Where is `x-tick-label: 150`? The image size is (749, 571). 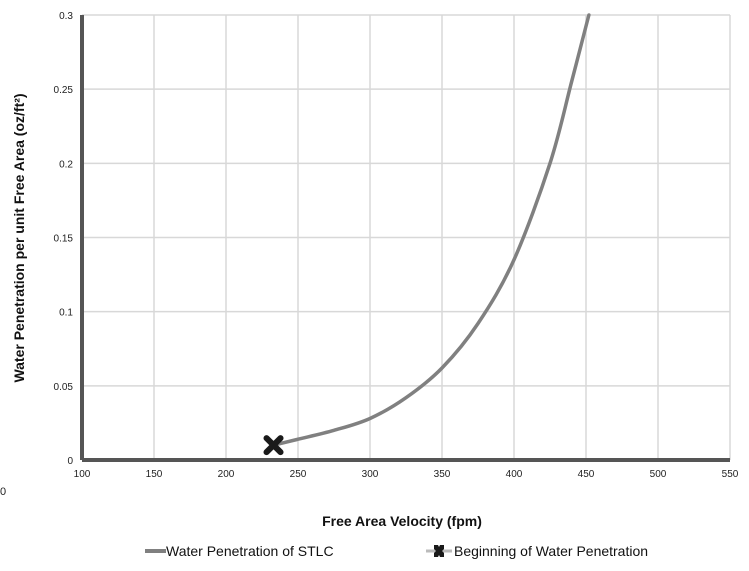 x-tick-label: 150 is located at coordinates (154, 474).